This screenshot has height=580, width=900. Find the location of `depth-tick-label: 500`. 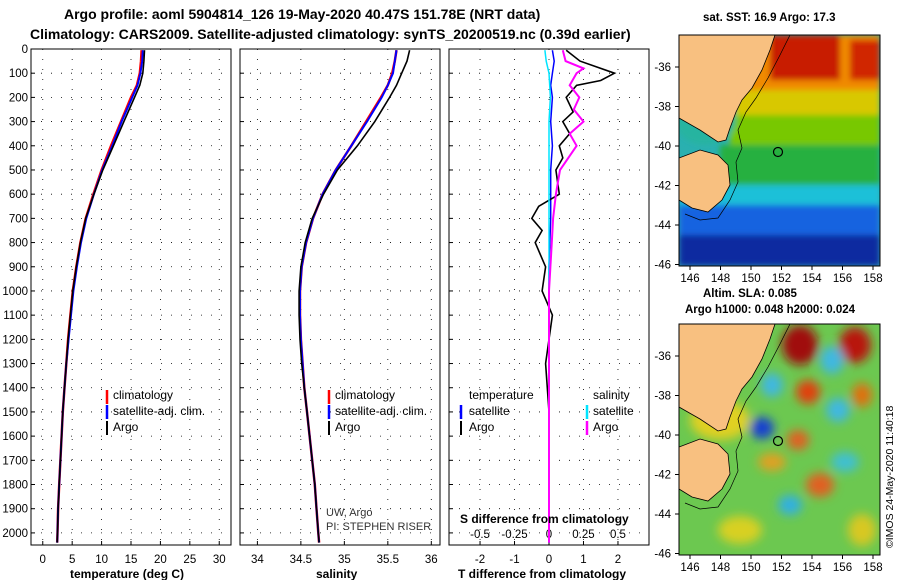

depth-tick-label: 500 is located at coordinates (18, 171).